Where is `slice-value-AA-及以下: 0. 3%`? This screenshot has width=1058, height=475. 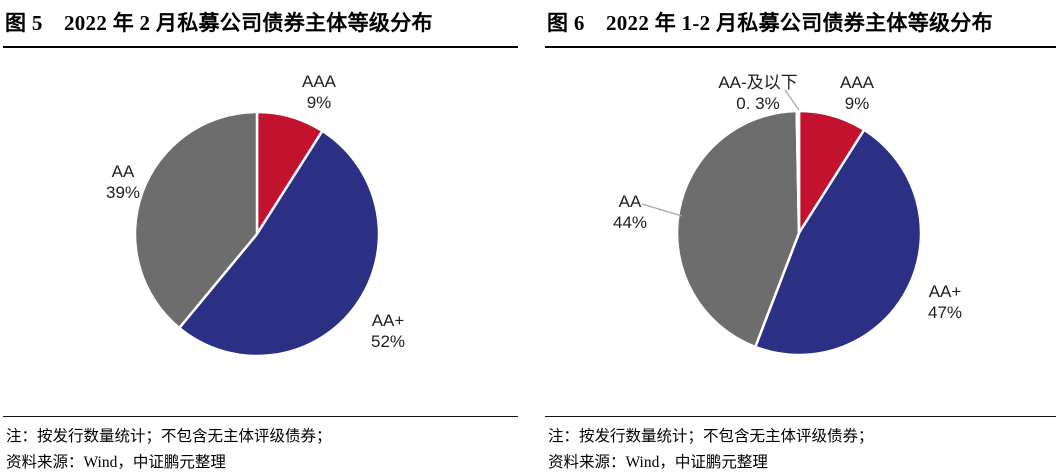 slice-value-AA-及以下: 0. 3% is located at coordinates (757, 103).